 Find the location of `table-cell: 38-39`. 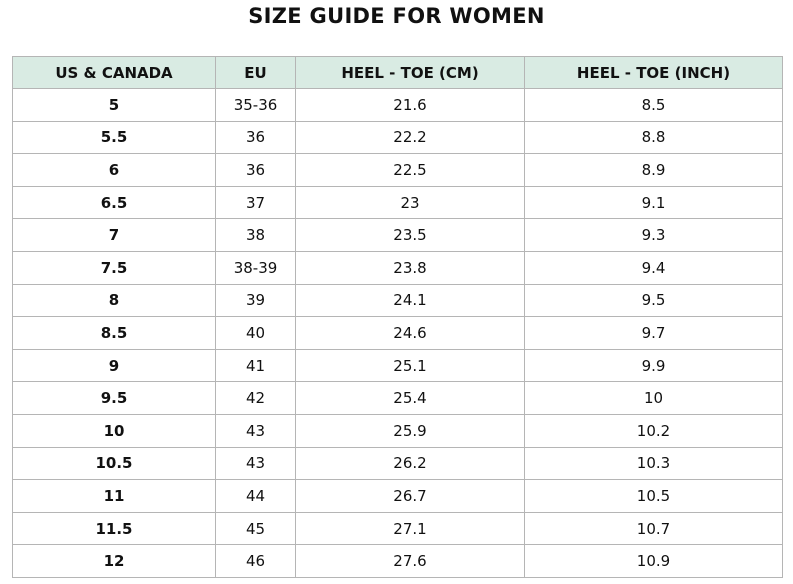

table-cell: 38-39 is located at coordinates (255, 267).